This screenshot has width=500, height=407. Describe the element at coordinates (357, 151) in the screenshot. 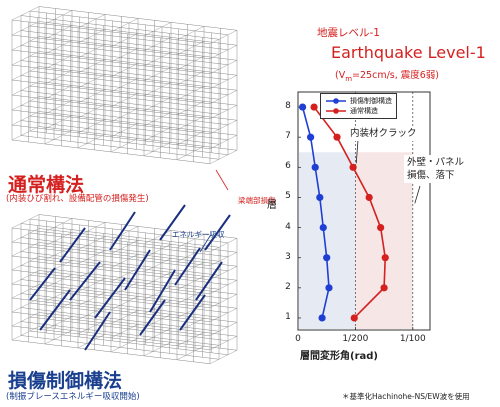

I see `interior-crack-pointer` at that location.